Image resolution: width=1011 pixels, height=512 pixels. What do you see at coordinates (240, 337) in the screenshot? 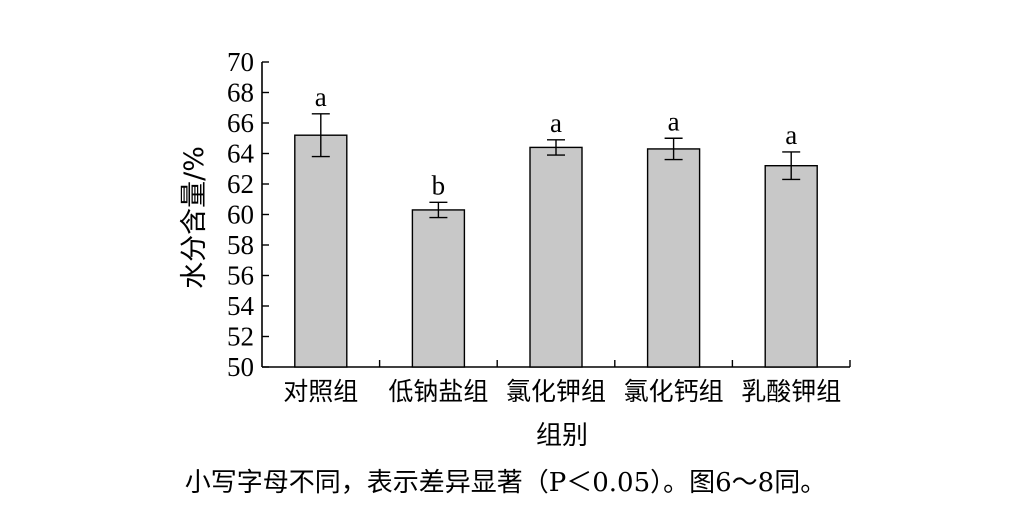
I see `y-tick-label: 52` at bounding box center [240, 337].